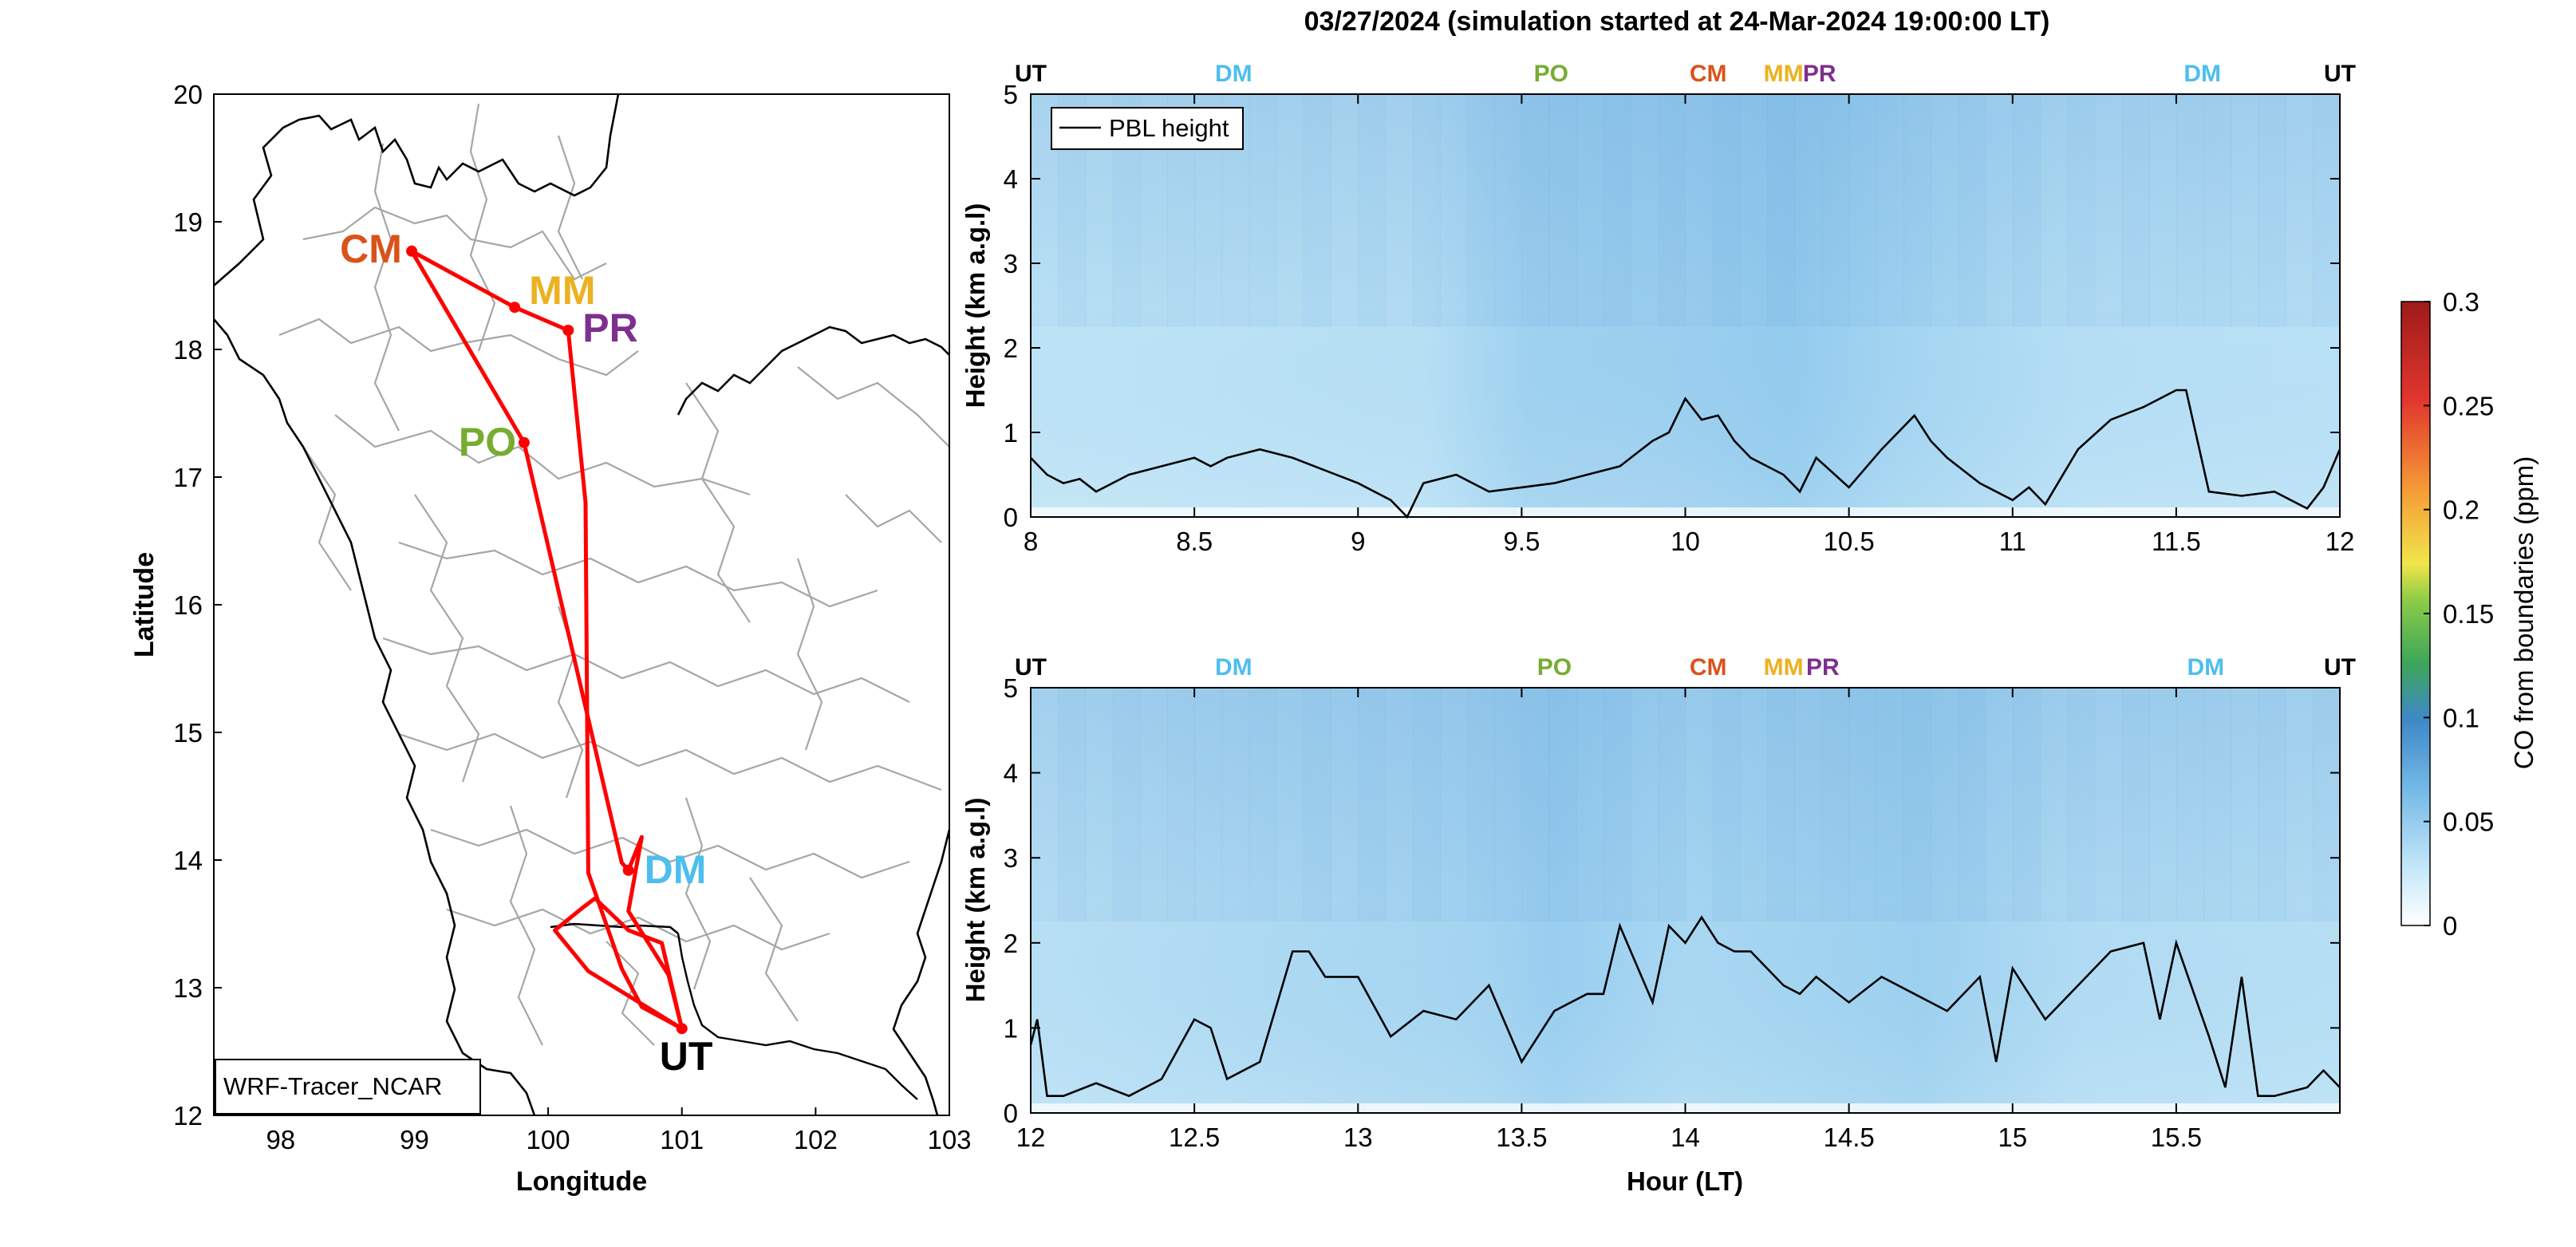  What do you see at coordinates (546, 640) in the screenshot?
I see `flight-route` at bounding box center [546, 640].